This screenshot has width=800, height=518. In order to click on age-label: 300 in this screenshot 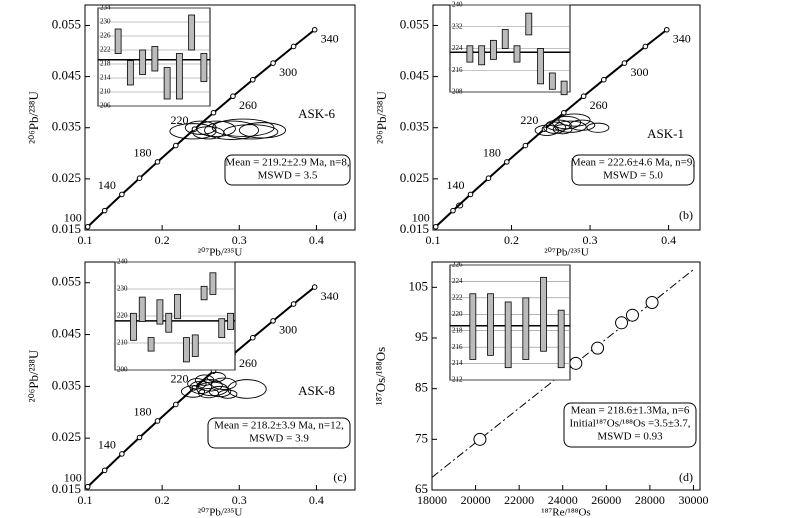, I will do `click(639, 72)`.